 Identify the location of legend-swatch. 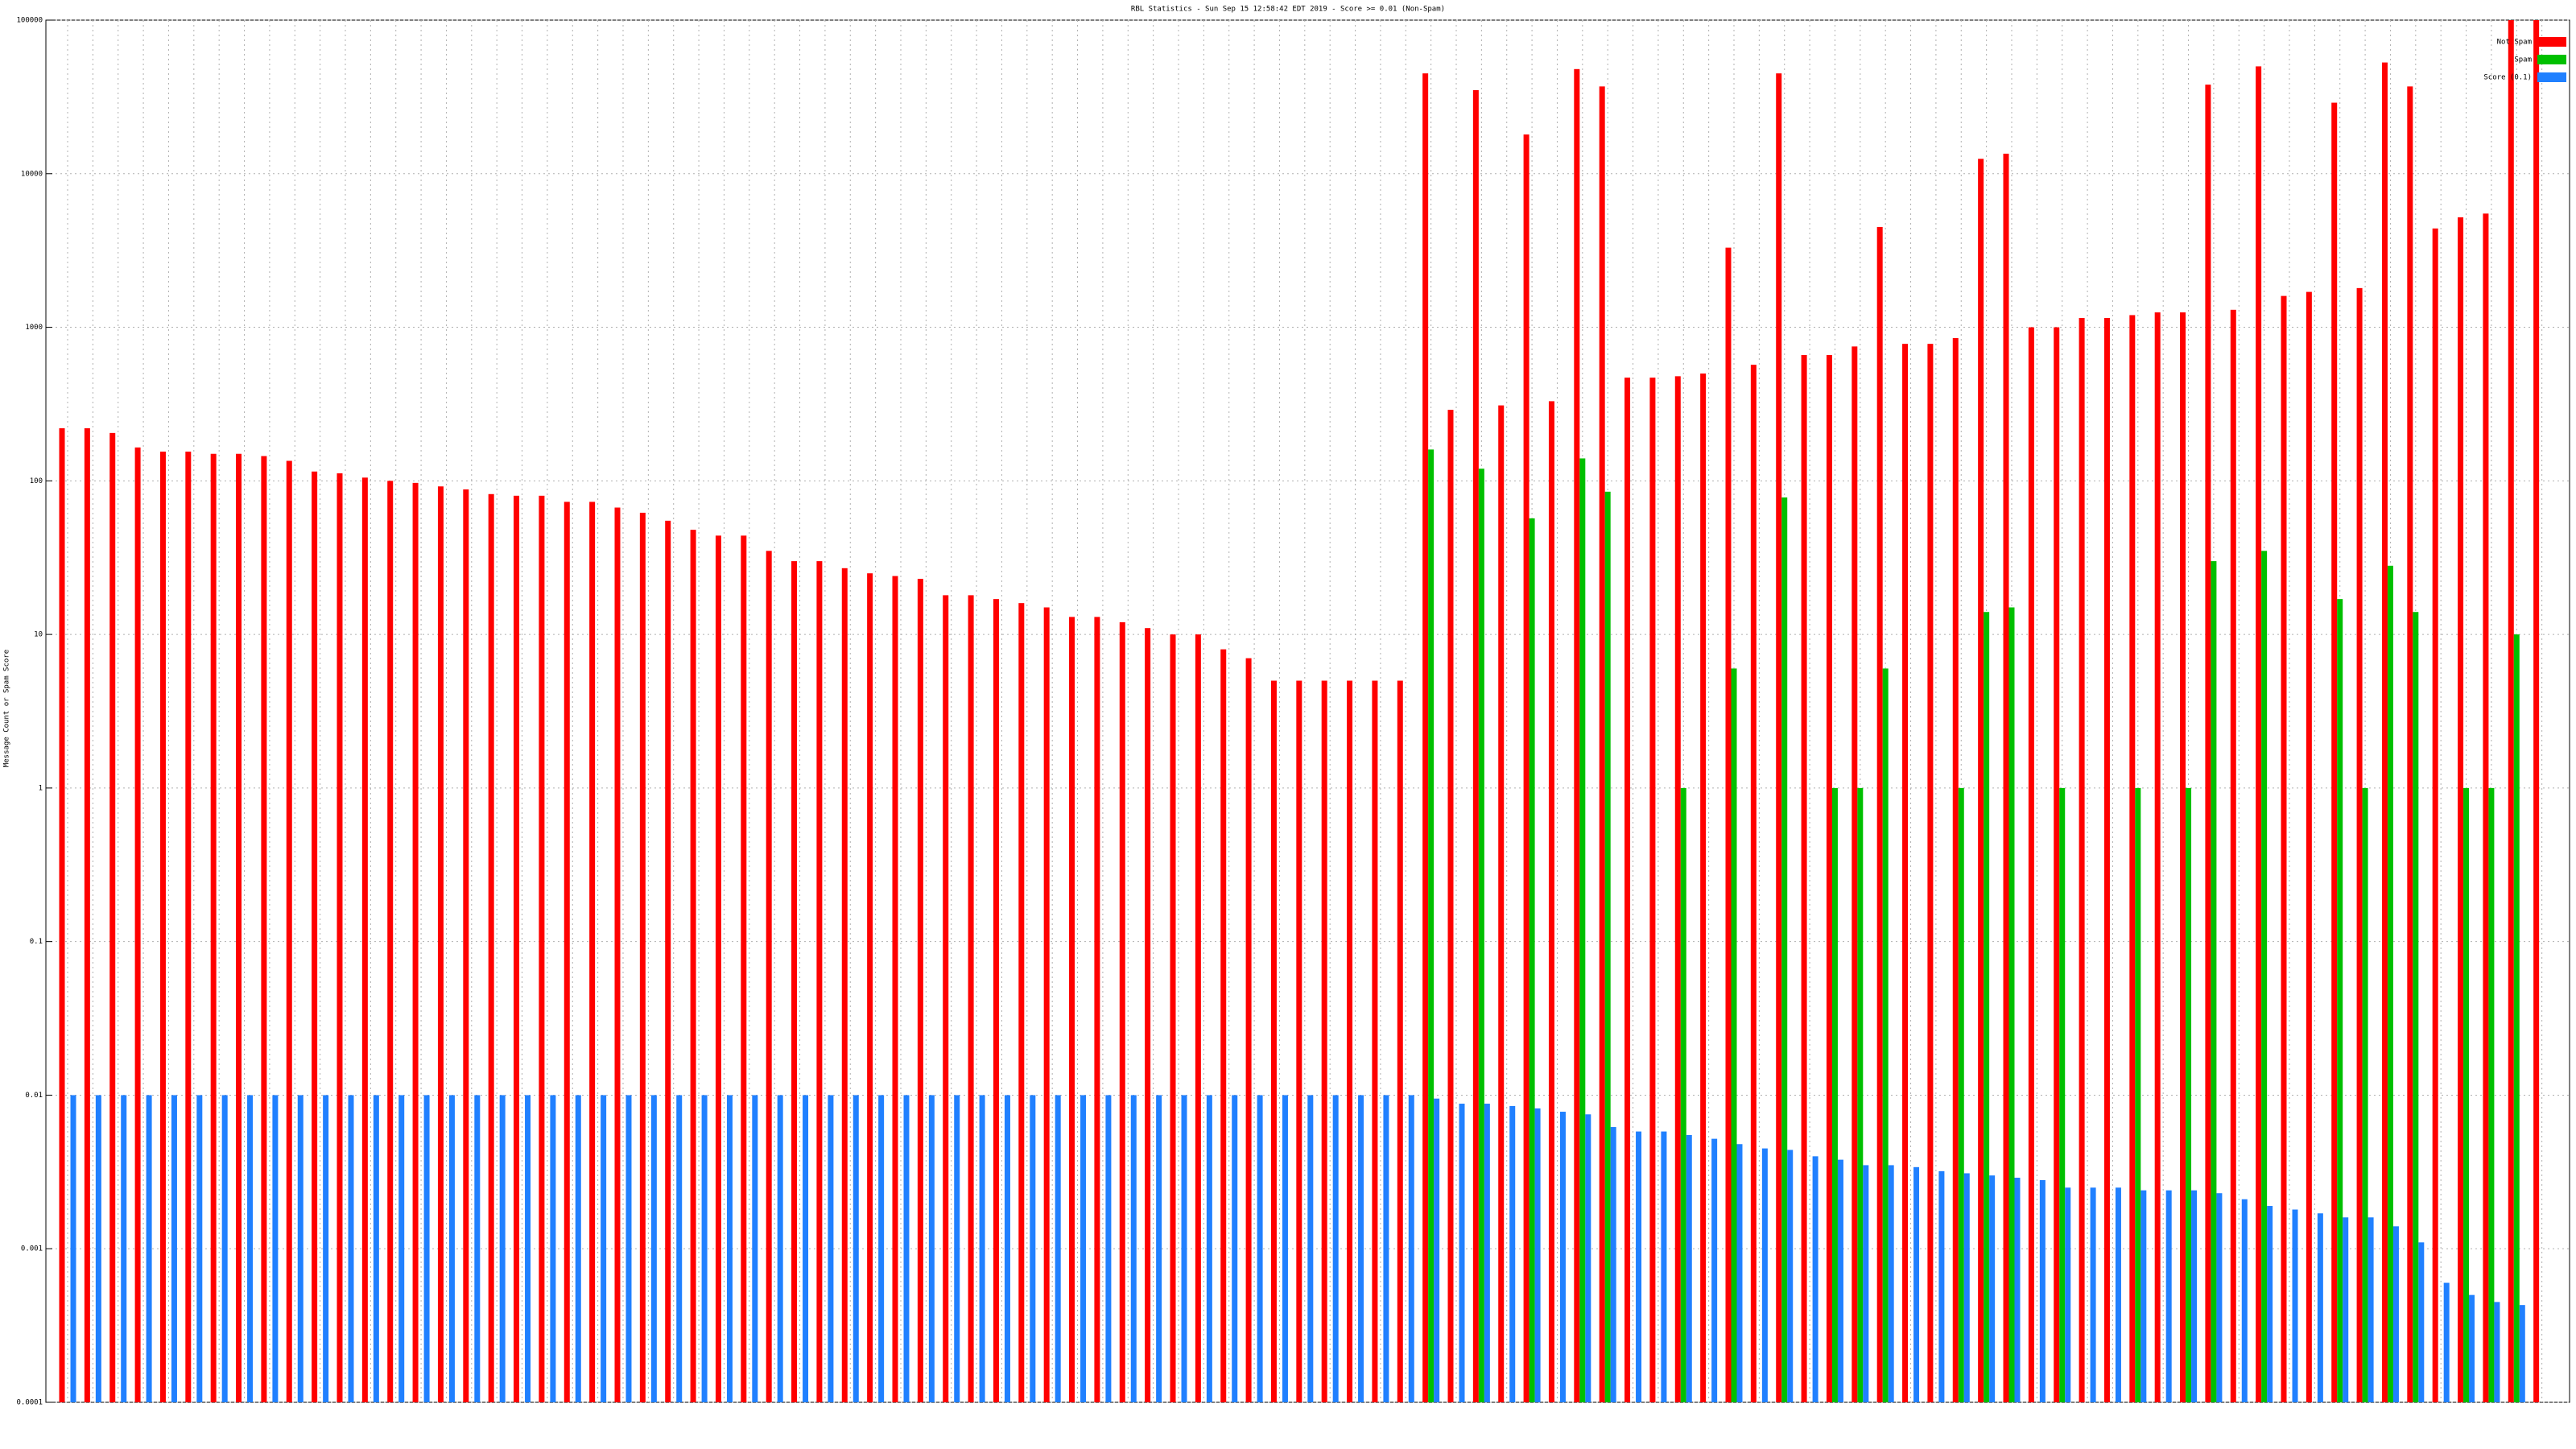
(2551, 42).